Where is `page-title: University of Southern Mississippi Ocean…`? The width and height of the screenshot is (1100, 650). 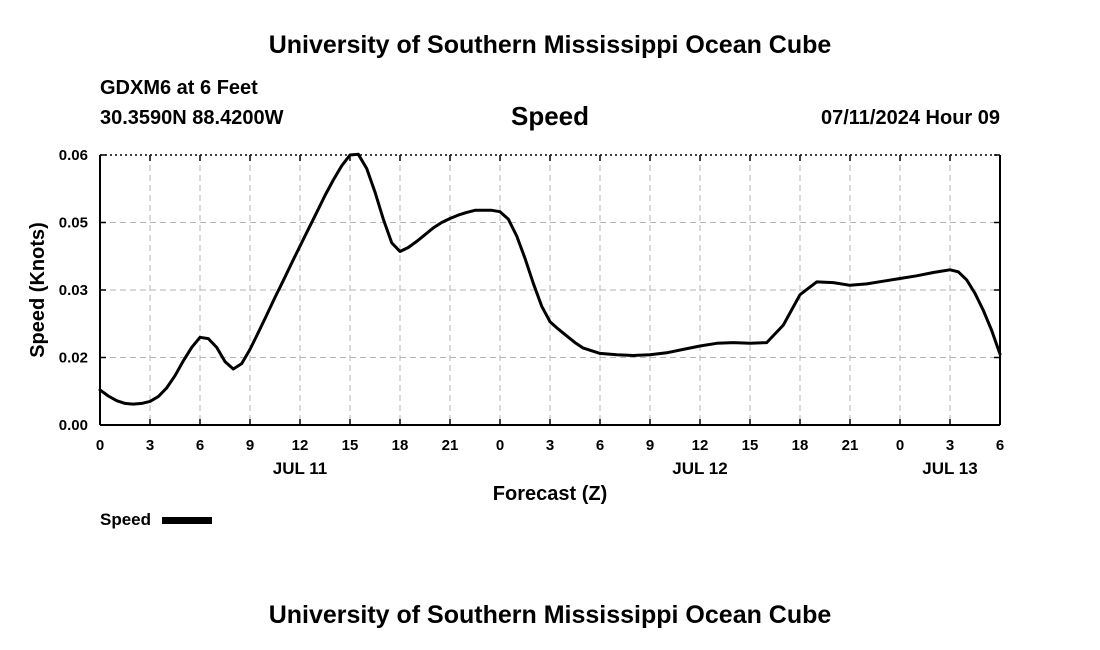
page-title: University of Southern Mississippi Ocean… is located at coordinates (550, 45).